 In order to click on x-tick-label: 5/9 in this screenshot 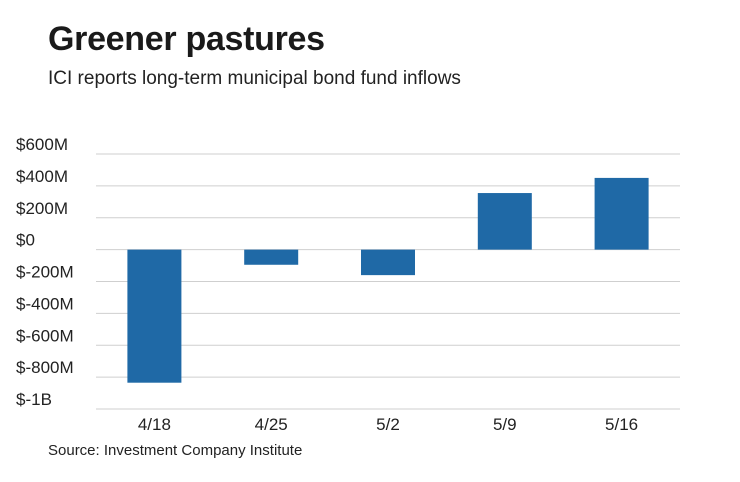, I will do `click(505, 424)`.